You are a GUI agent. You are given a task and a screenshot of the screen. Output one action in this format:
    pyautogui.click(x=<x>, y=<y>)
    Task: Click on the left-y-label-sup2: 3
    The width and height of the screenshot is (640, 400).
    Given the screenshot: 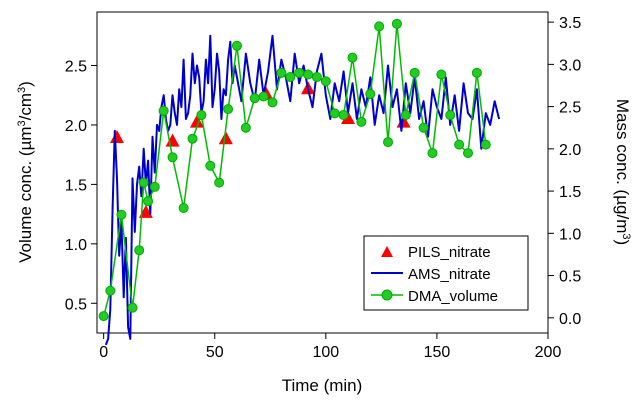 What is the action you would take?
    pyautogui.click(x=22, y=90)
    